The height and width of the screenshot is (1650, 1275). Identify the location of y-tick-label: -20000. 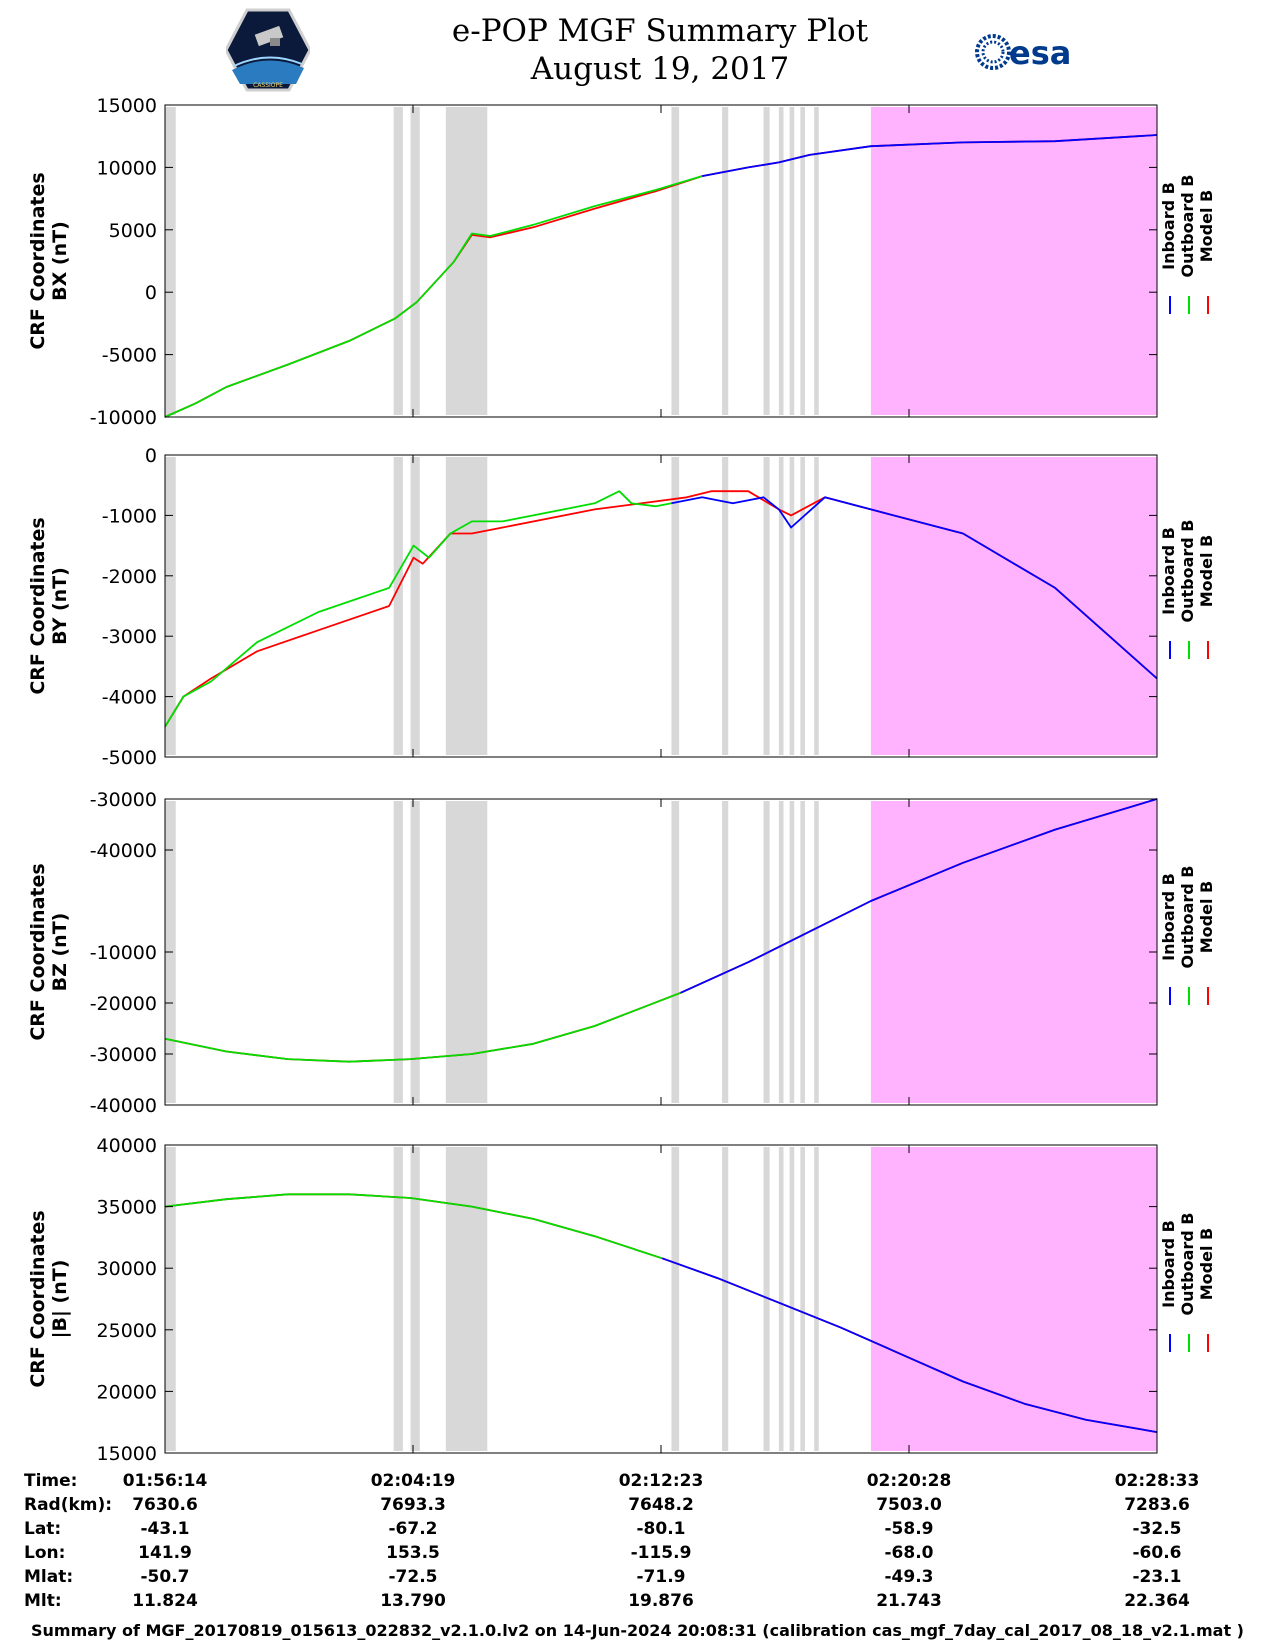
(123, 1004).